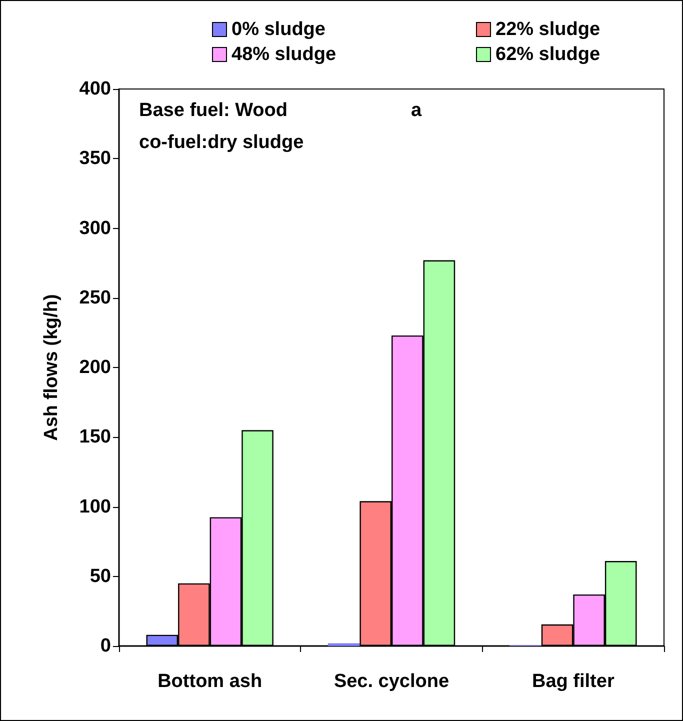 This screenshot has height=721, width=683. I want to click on annotation: a, so click(416, 110).